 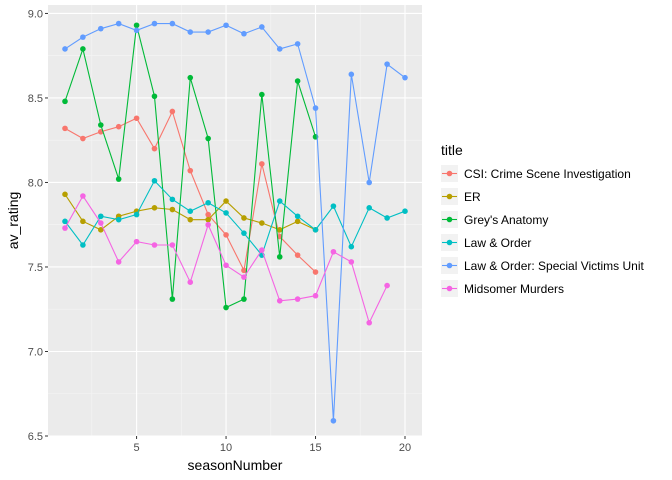 I want to click on legend-item: Law & Order: Special Victims Unit, so click(x=543, y=265).